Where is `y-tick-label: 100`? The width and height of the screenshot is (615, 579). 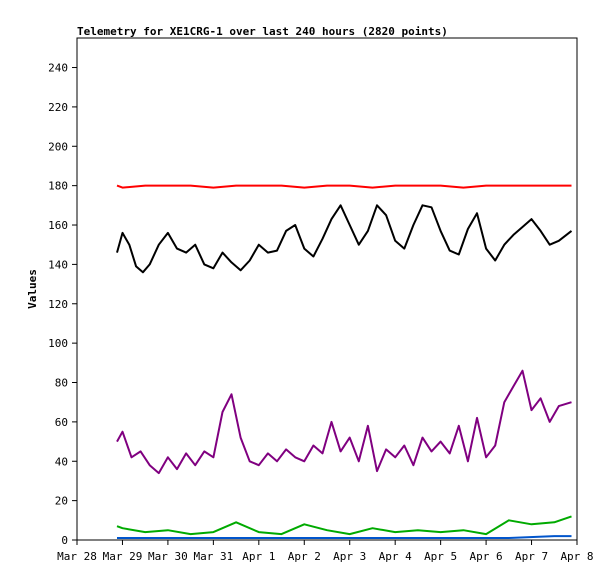 y-tick-label: 100 is located at coordinates (58, 343).